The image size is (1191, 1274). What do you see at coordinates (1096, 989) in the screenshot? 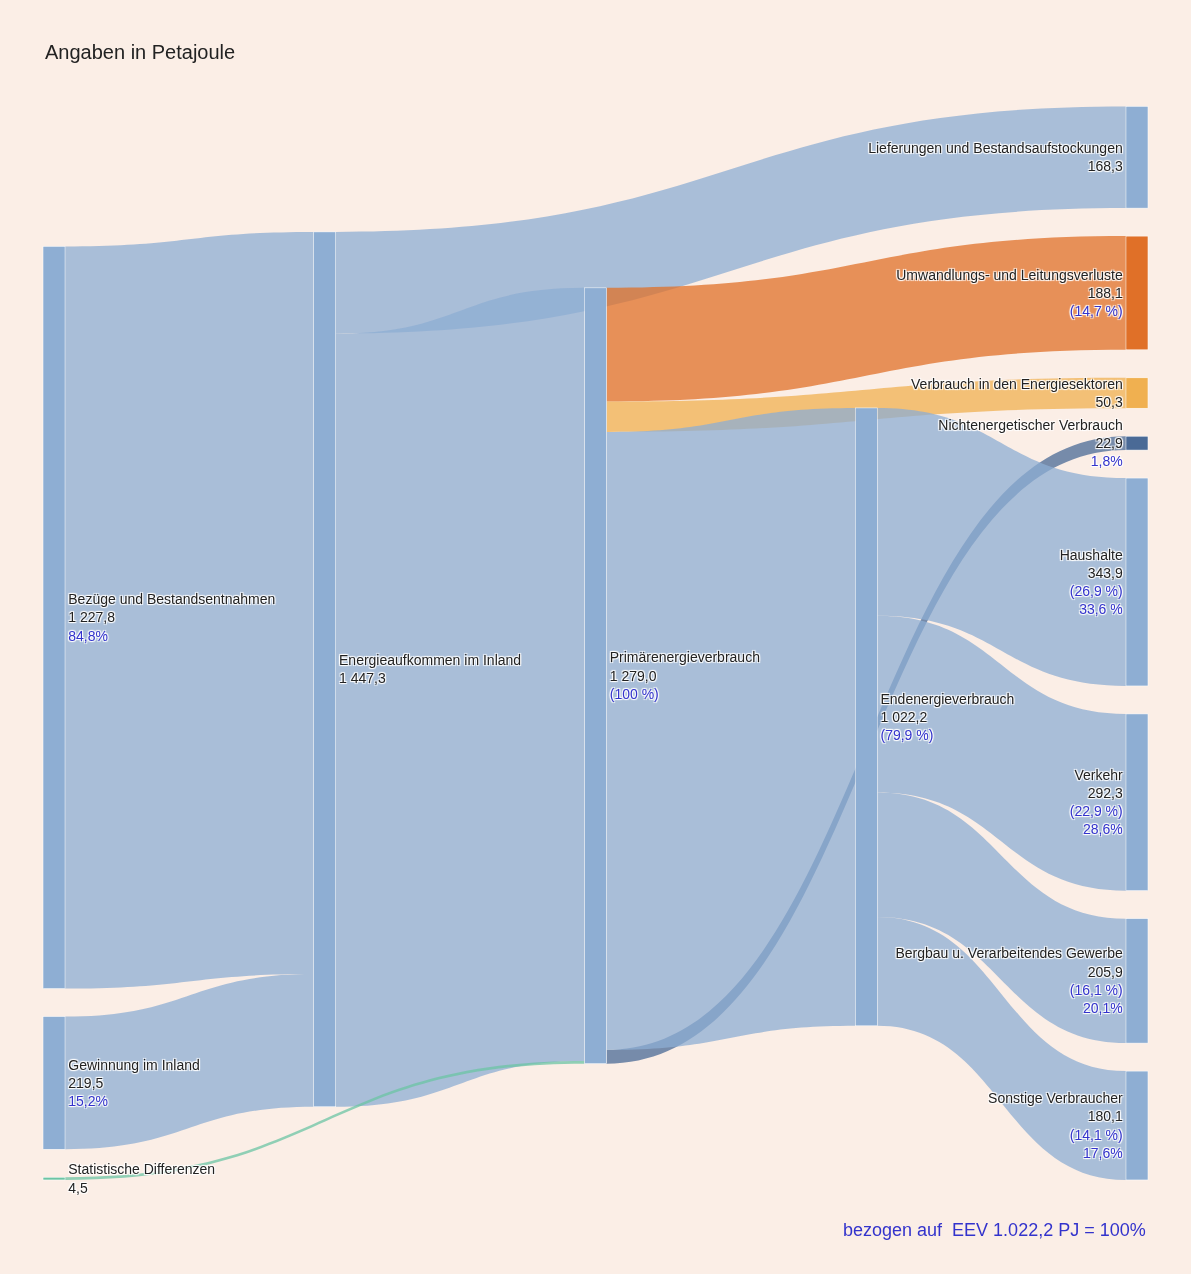
I see `text: (16,1 %)` at bounding box center [1096, 989].